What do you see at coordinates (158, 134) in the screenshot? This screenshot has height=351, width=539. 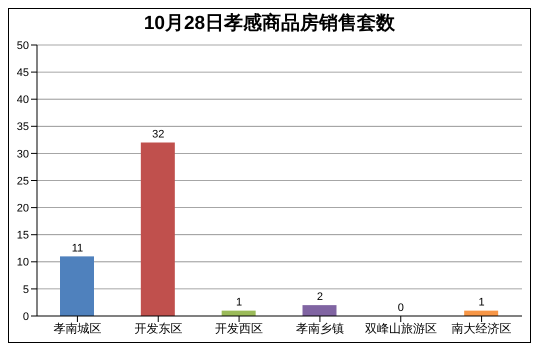 I see `data-label: 32` at bounding box center [158, 134].